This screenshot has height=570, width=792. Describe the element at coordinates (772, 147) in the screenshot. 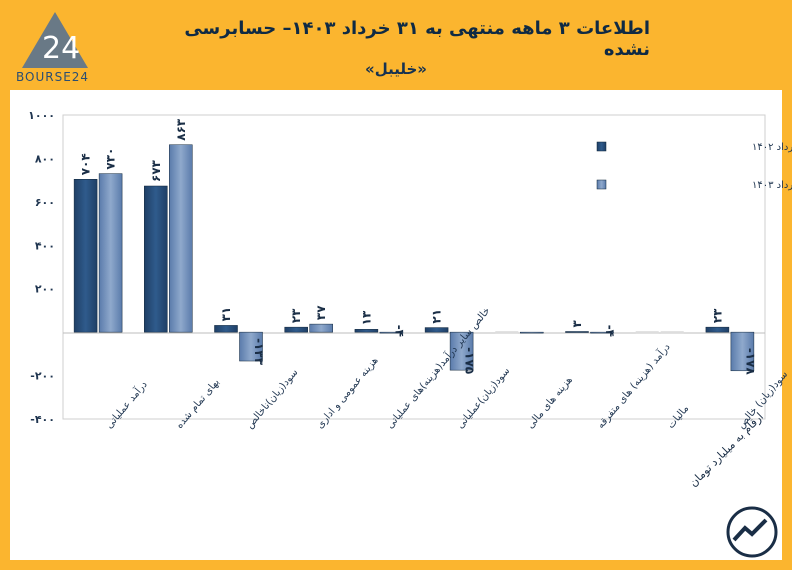

I see `legend-label: عملکرد منتهی به خرداد ۱۴۰۲` at that location.